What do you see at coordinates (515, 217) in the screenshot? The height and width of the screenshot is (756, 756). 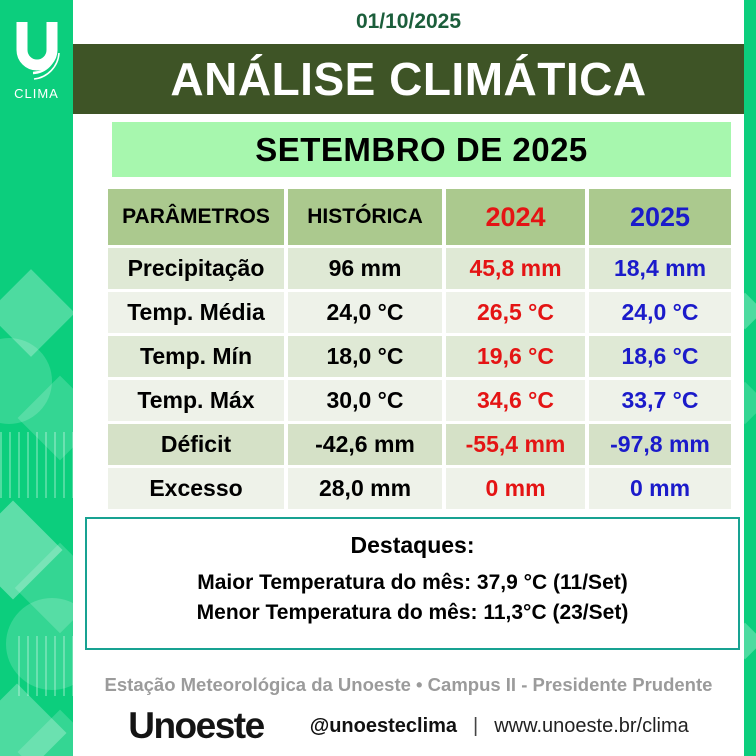 I see `col-header-2024: 2024` at bounding box center [515, 217].